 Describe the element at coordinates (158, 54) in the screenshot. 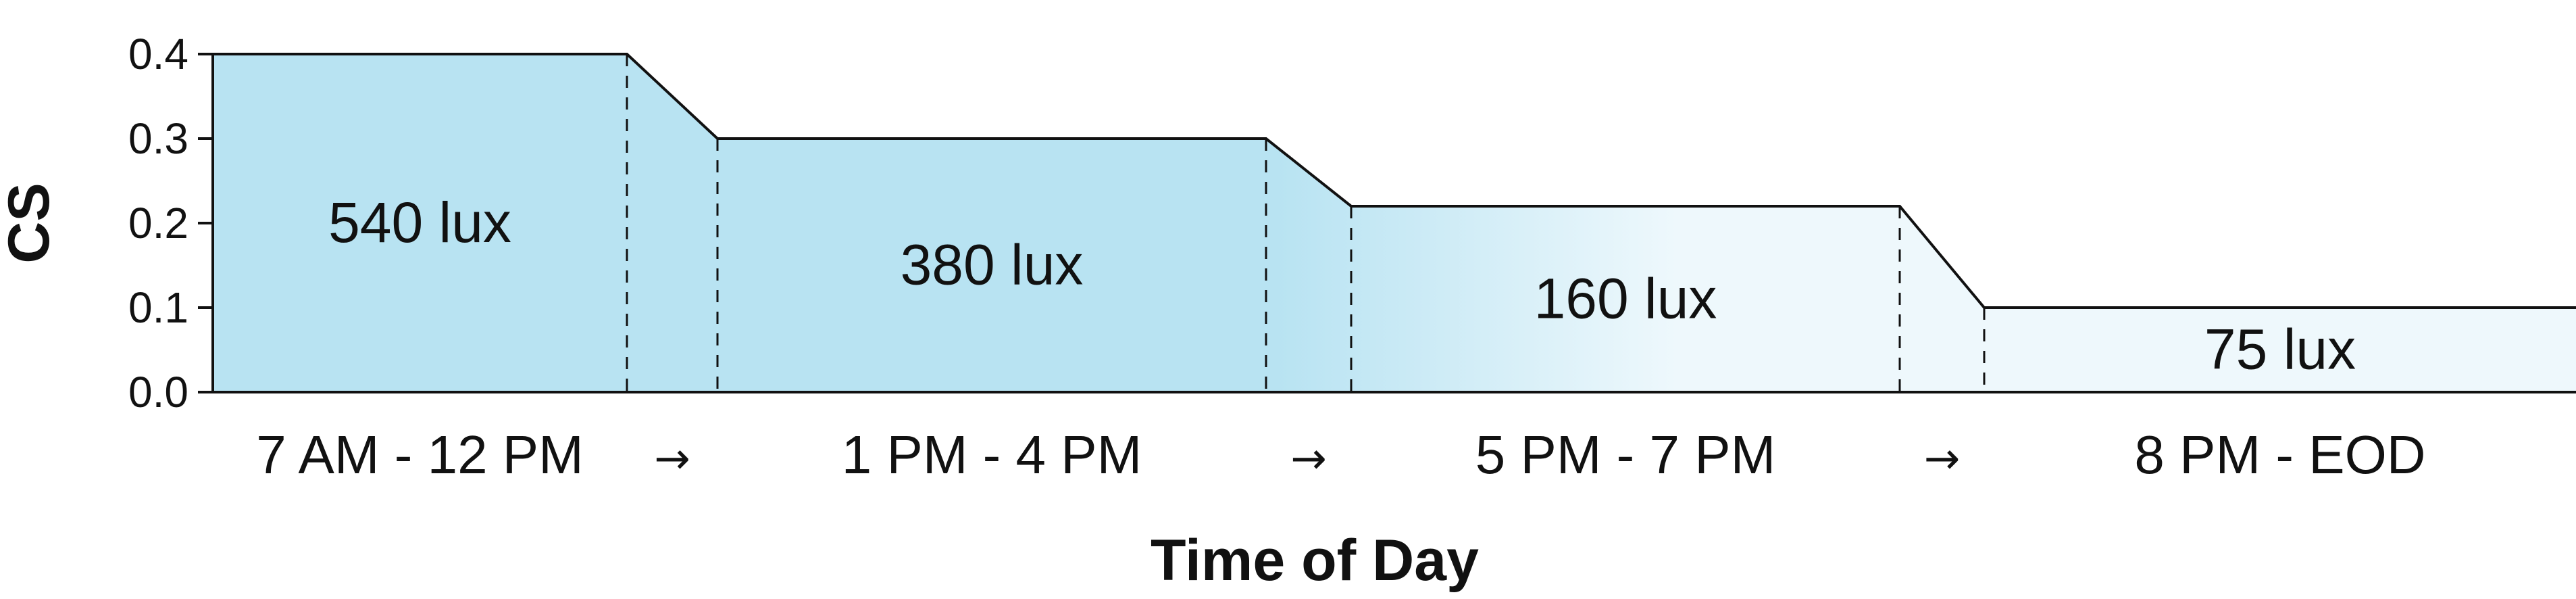

I see `y-tick-label: 0.4` at that location.